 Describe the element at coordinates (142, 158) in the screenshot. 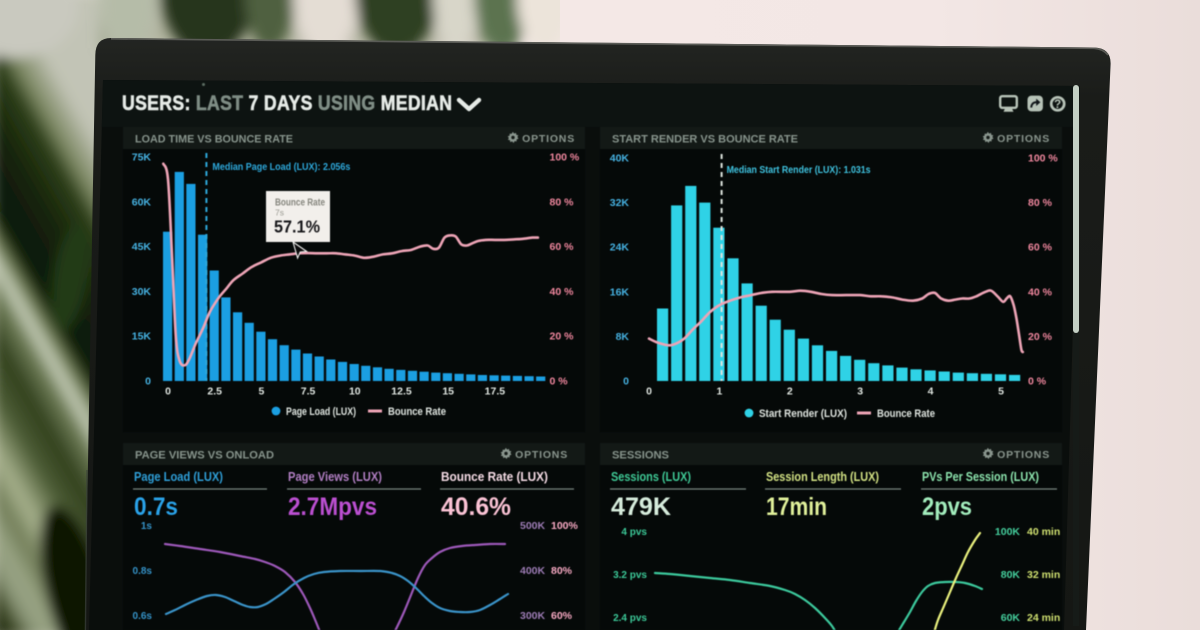

I see `svg-text: 75K` at that location.